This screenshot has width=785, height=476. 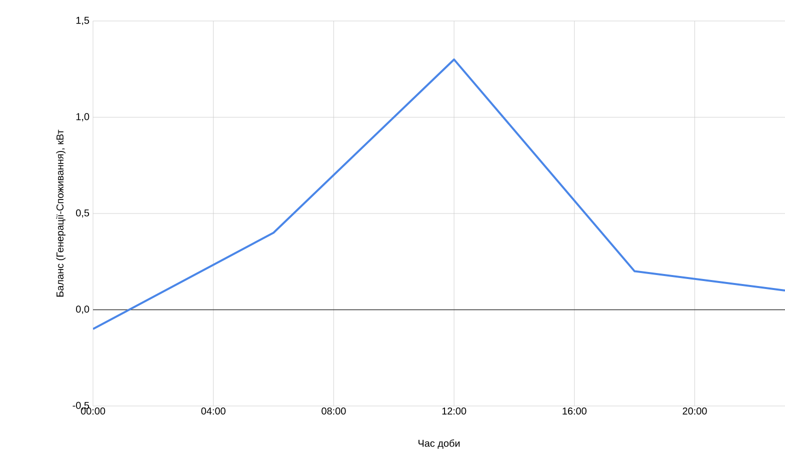 I want to click on y-tick-label: 1,5, so click(x=83, y=21).